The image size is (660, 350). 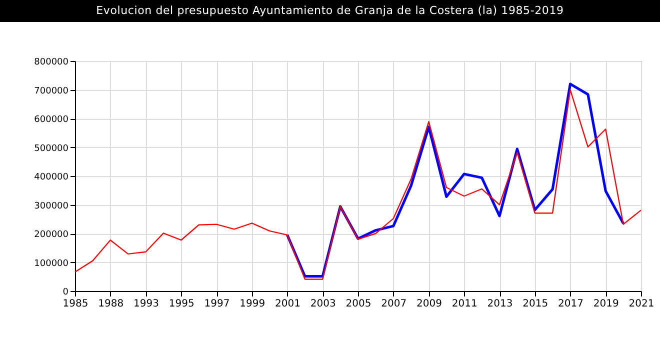 What do you see at coordinates (51, 235) in the screenshot?
I see `y-tick-label: 200000` at bounding box center [51, 235].